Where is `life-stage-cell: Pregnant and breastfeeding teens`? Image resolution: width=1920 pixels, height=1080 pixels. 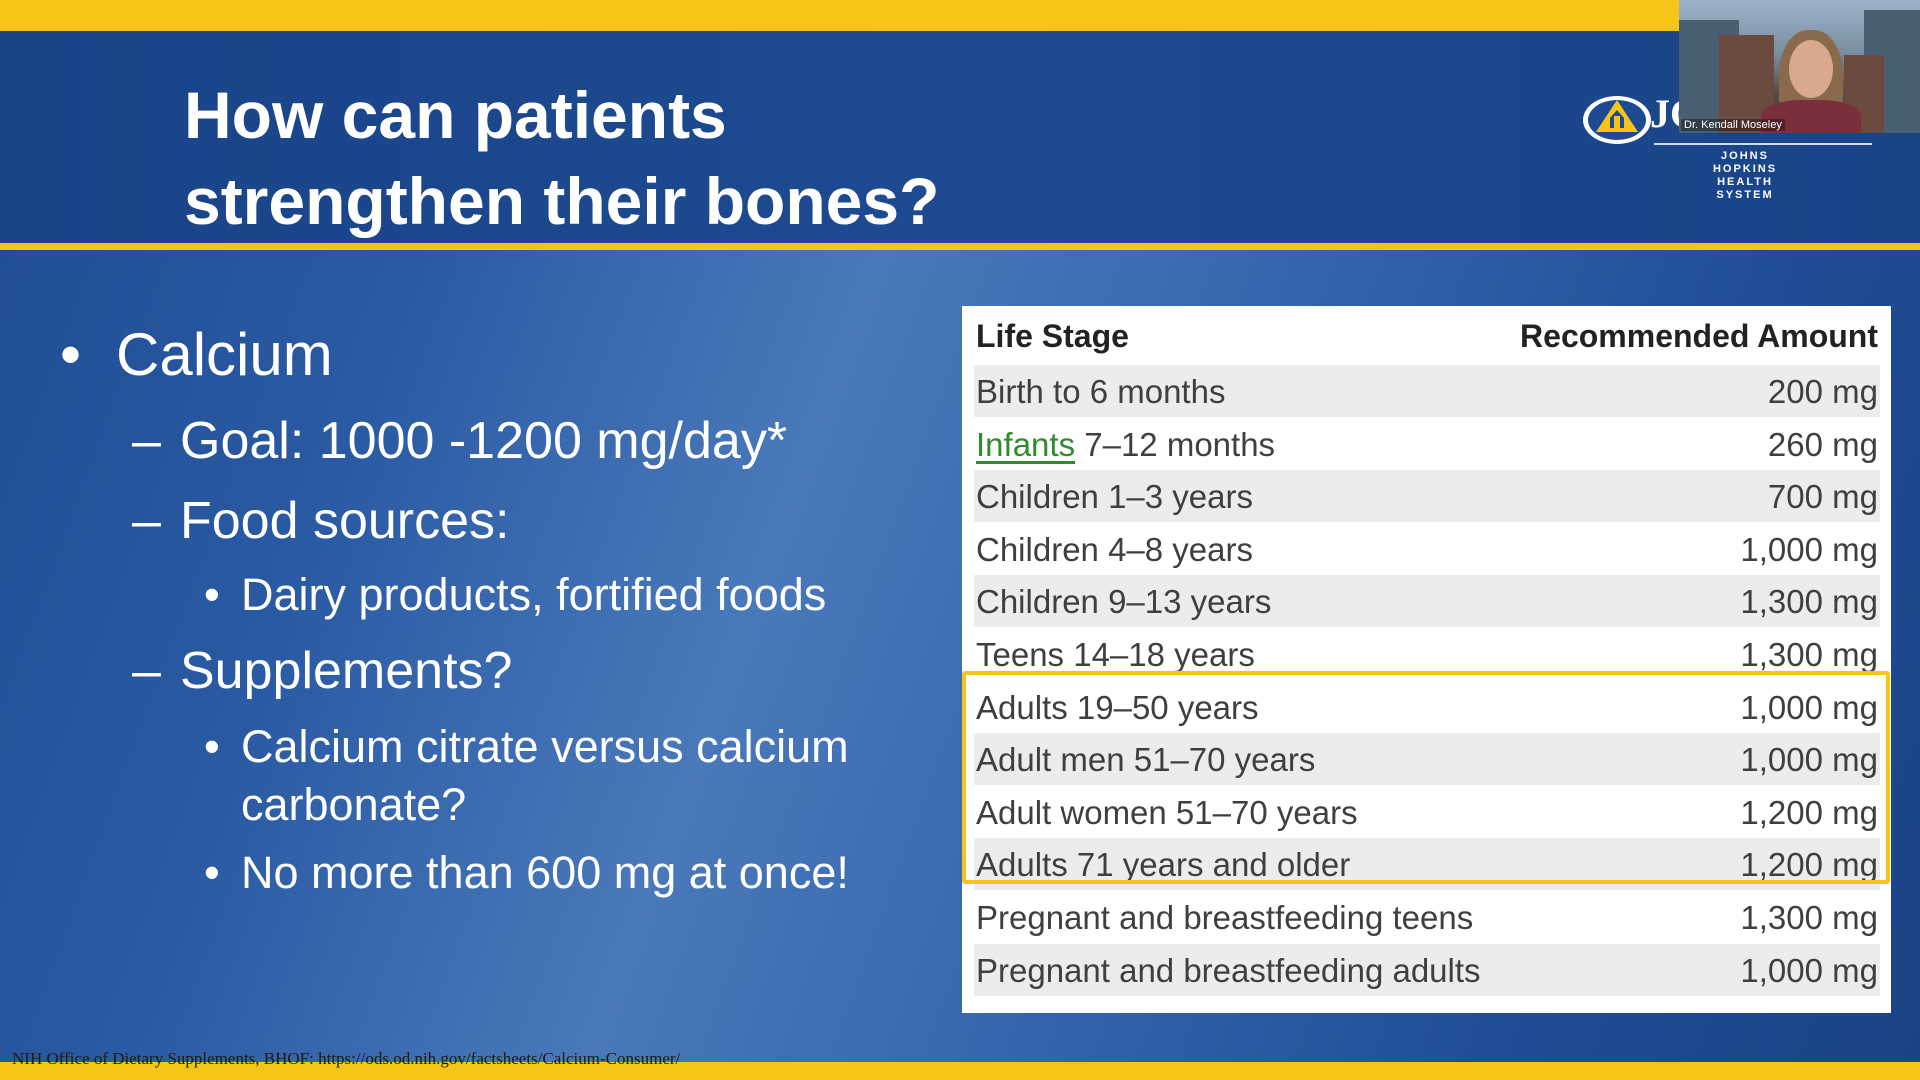 life-stage-cell: Pregnant and breastfeeding teens is located at coordinates (1225, 917).